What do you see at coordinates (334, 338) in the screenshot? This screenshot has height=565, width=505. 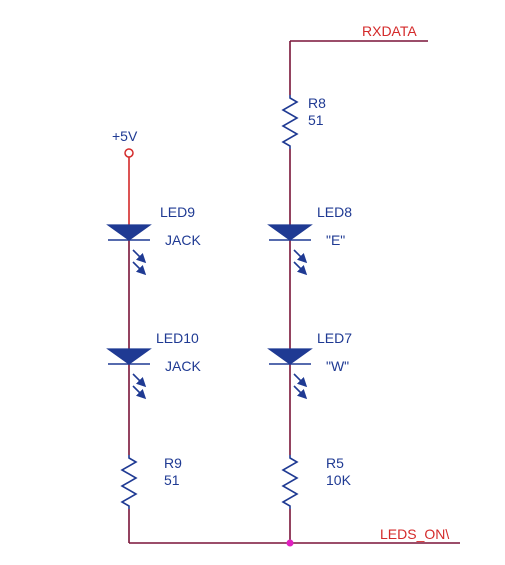 I see `led7-ref: LED7` at bounding box center [334, 338].